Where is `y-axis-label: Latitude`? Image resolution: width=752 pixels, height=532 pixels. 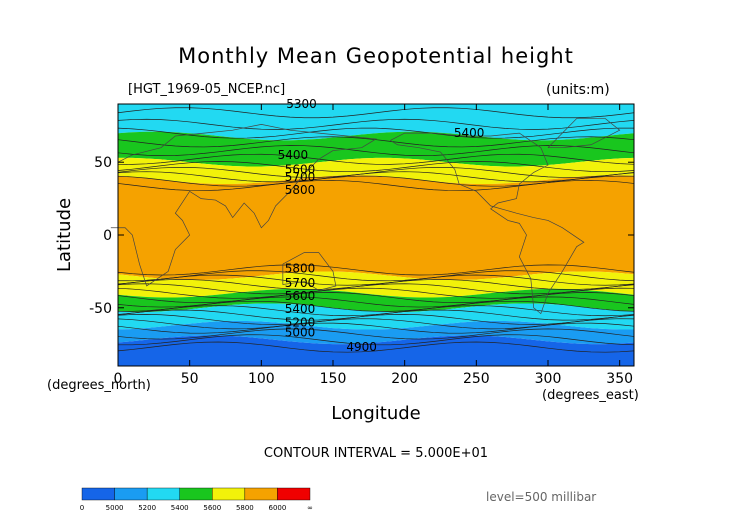
y-axis-label: Latitude is located at coordinates (64, 234).